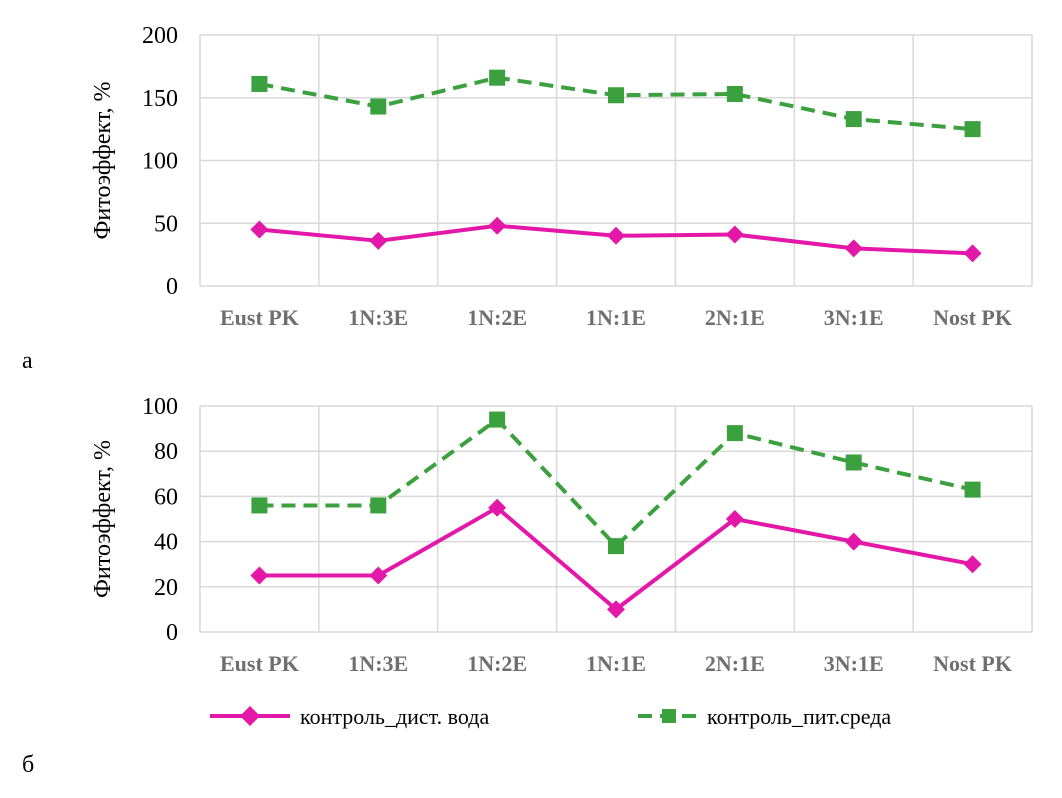  What do you see at coordinates (166, 452) in the screenshot?
I see `y-tick-label-b-80: 80` at bounding box center [166, 452].